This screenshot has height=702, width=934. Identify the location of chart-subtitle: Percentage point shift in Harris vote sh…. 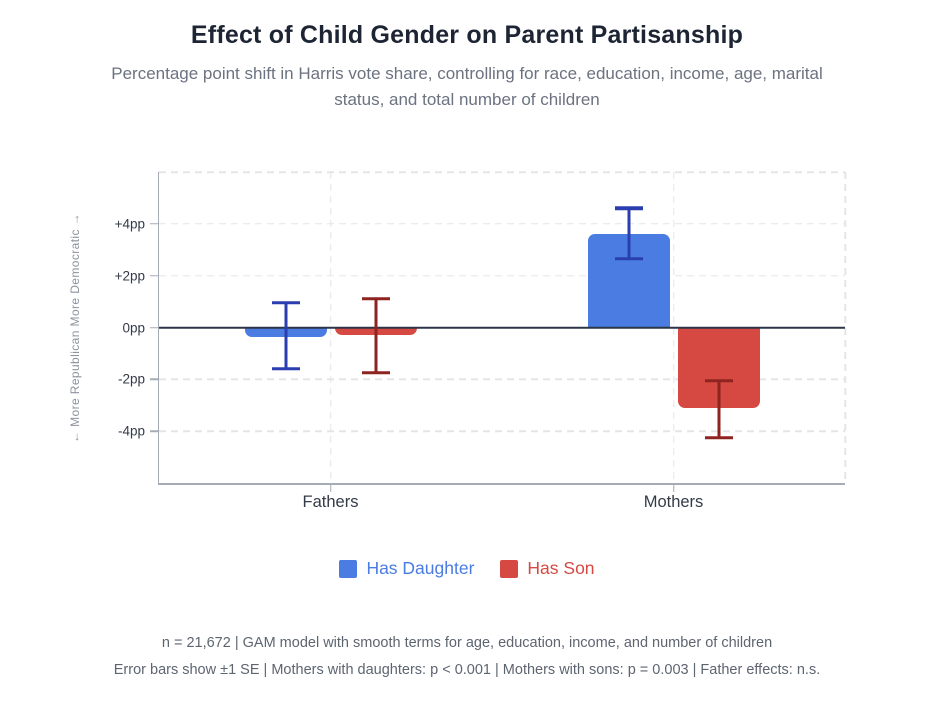
(467, 87).